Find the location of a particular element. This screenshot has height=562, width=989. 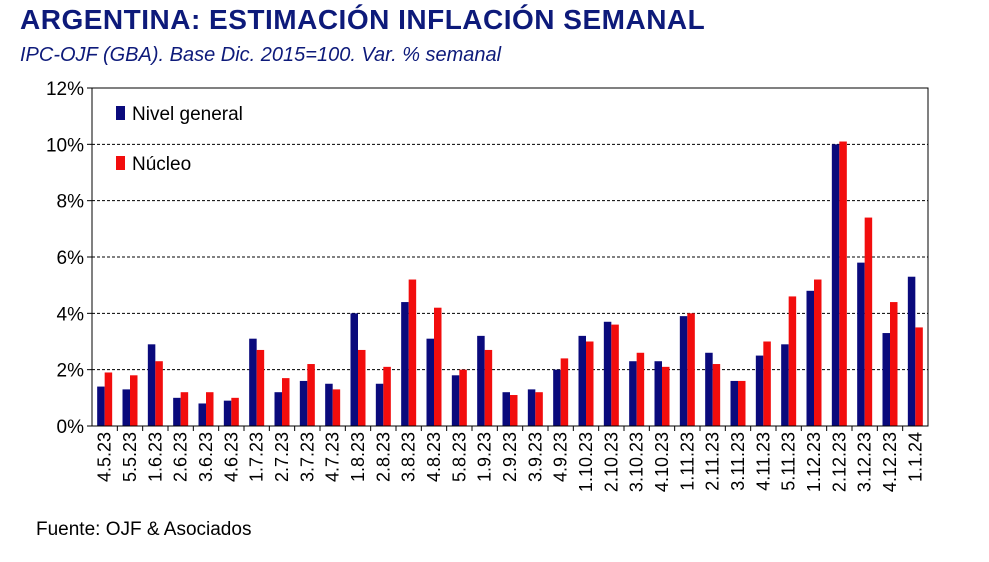

x-tick-label: 1.10.23 is located at coordinates (586, 462).